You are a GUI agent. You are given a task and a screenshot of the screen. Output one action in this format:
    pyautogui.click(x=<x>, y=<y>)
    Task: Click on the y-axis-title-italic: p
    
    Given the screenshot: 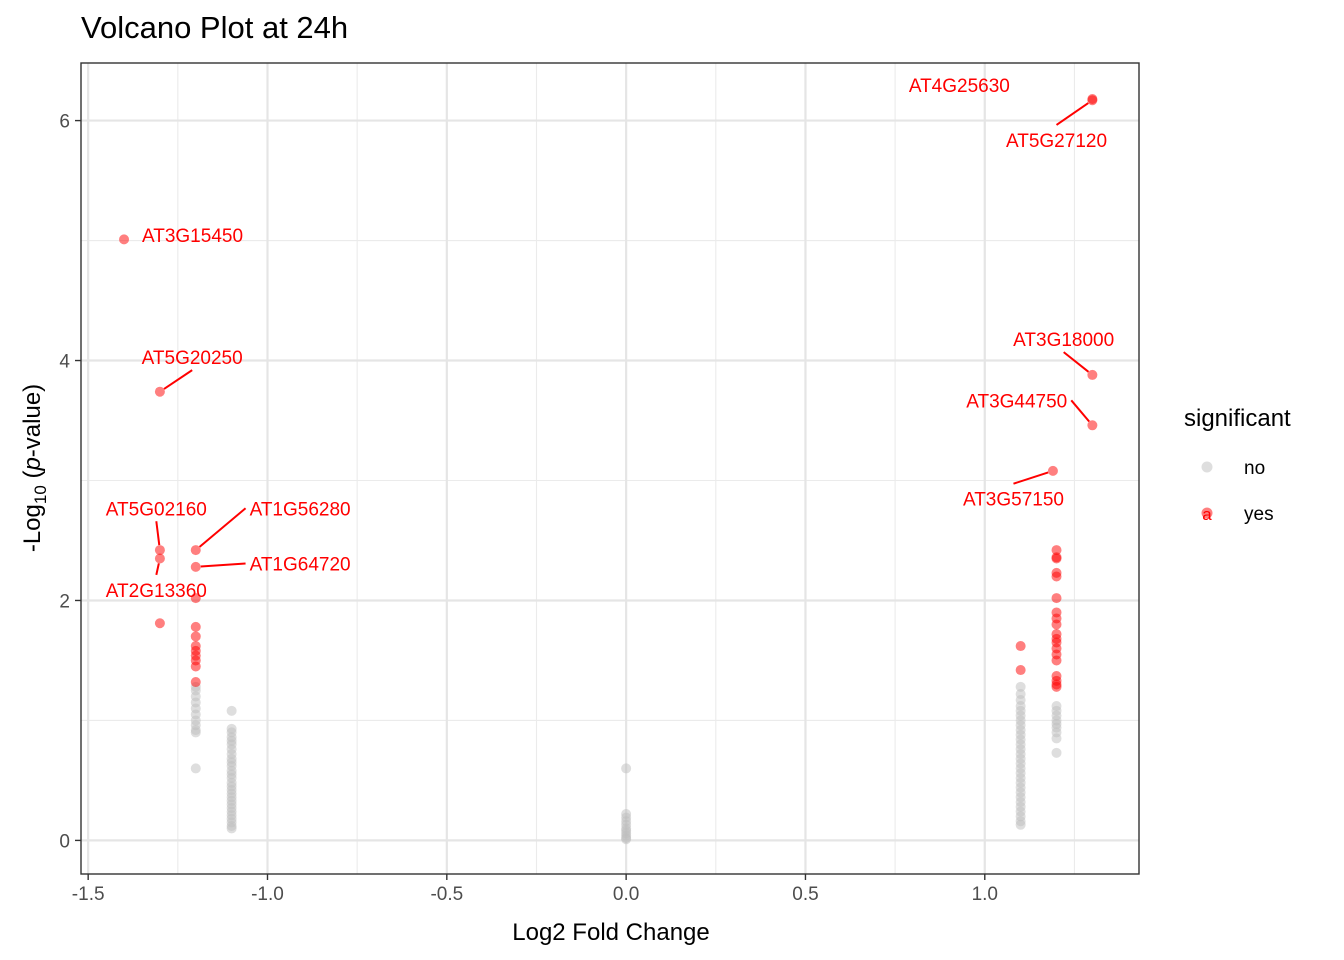 What is the action you would take?
    pyautogui.click(x=32, y=464)
    